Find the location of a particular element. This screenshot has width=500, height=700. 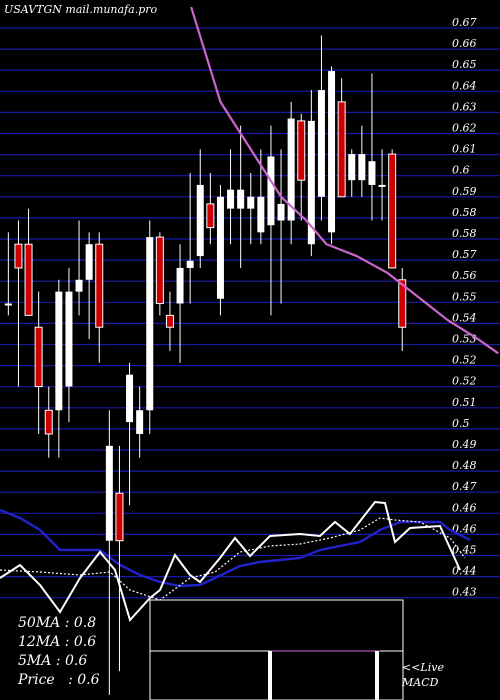

y-tick-label: 0.48 is located at coordinates (464, 465).